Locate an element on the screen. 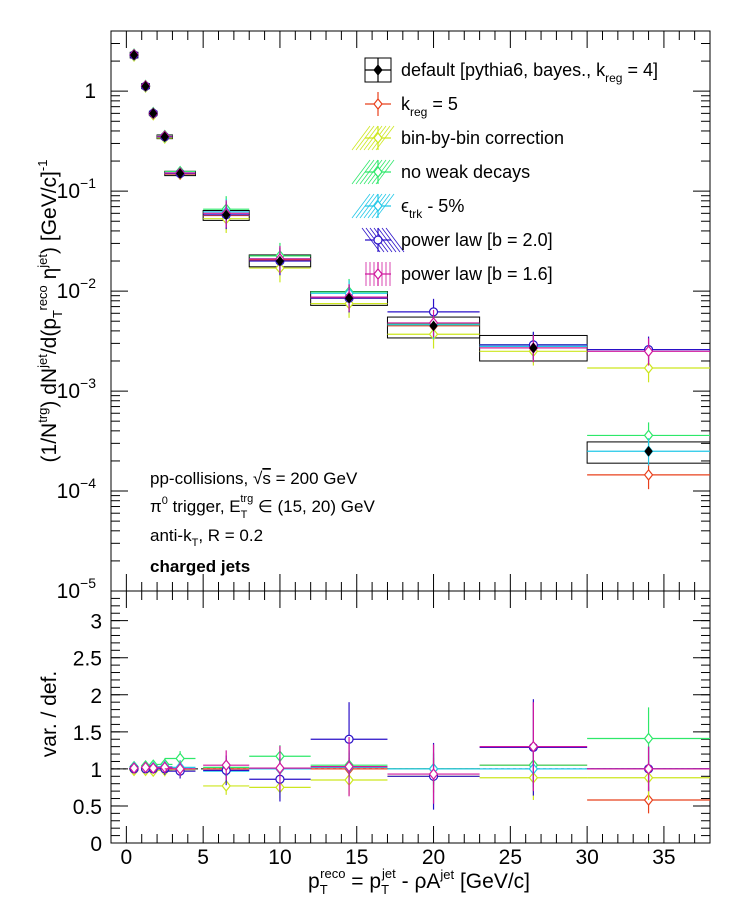 Image resolution: width=748 pixels, height=924 pixels. ratio-y-tick-label: 3 is located at coordinates (96, 622).